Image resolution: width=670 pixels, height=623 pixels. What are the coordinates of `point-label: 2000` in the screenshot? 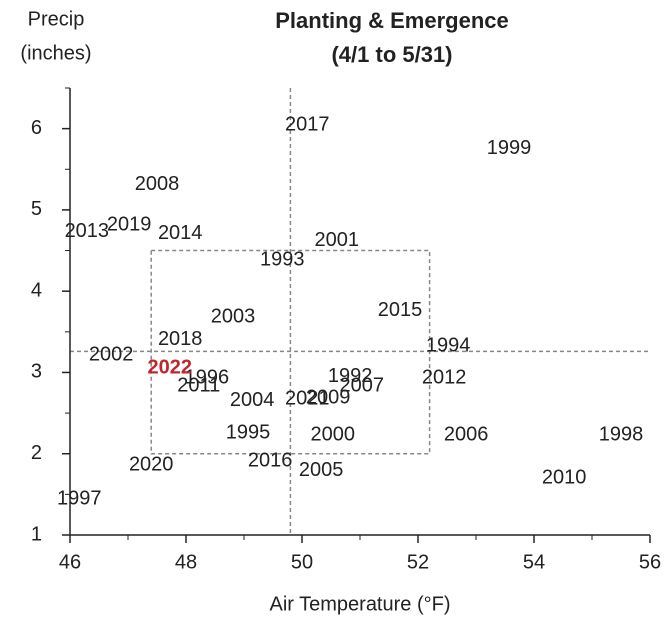 It's located at (332, 434).